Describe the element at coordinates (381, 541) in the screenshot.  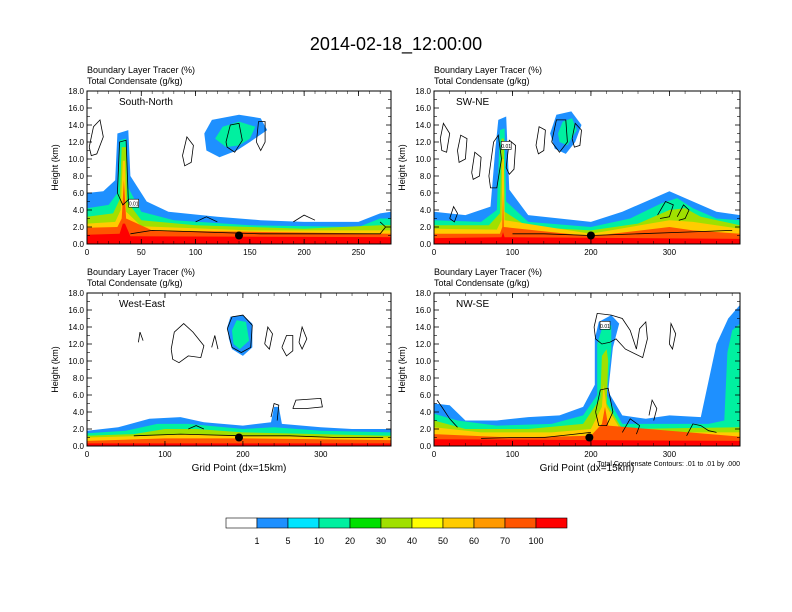
I see `colorbar-label: 30` at that location.